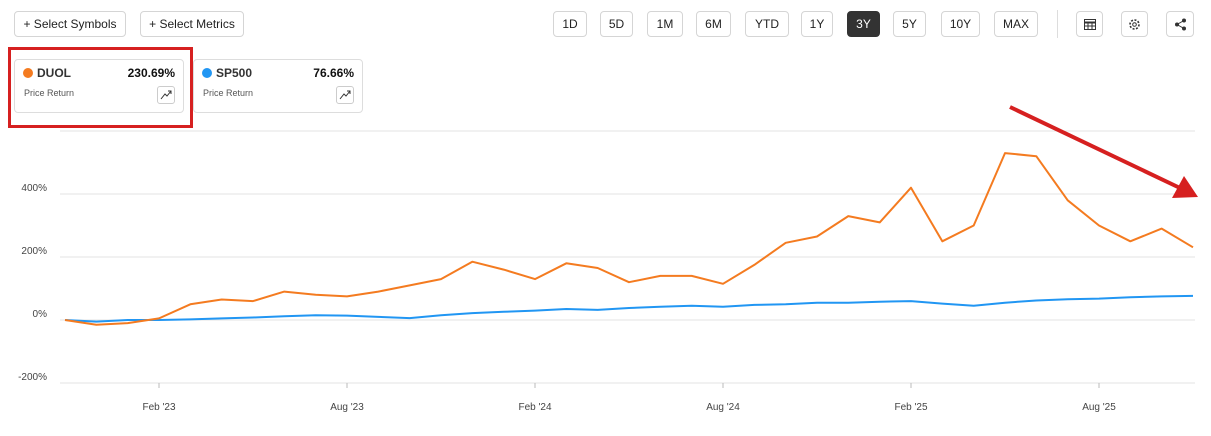  What do you see at coordinates (151, 73) in the screenshot?
I see `legend-value: 230.69%` at bounding box center [151, 73].